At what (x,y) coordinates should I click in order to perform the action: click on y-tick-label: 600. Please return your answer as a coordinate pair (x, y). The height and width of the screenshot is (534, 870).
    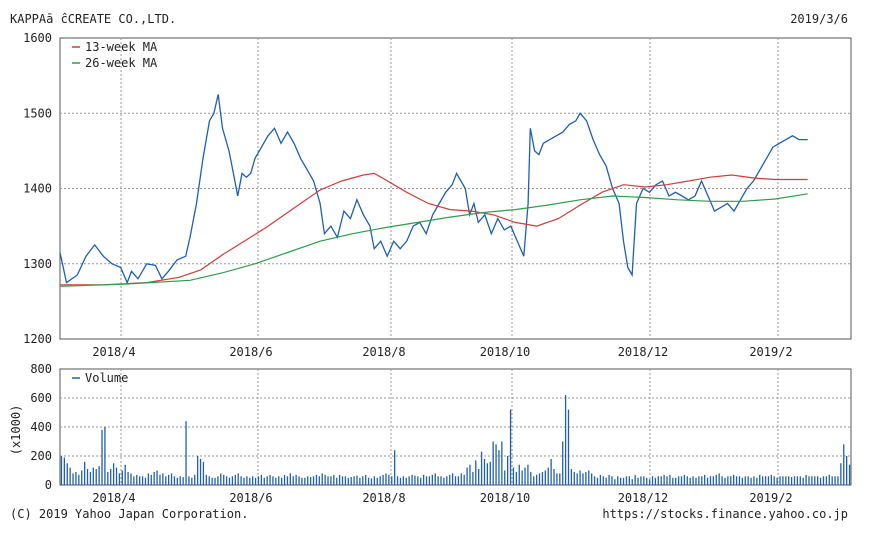
    Looking at the image, I should click on (41, 398).